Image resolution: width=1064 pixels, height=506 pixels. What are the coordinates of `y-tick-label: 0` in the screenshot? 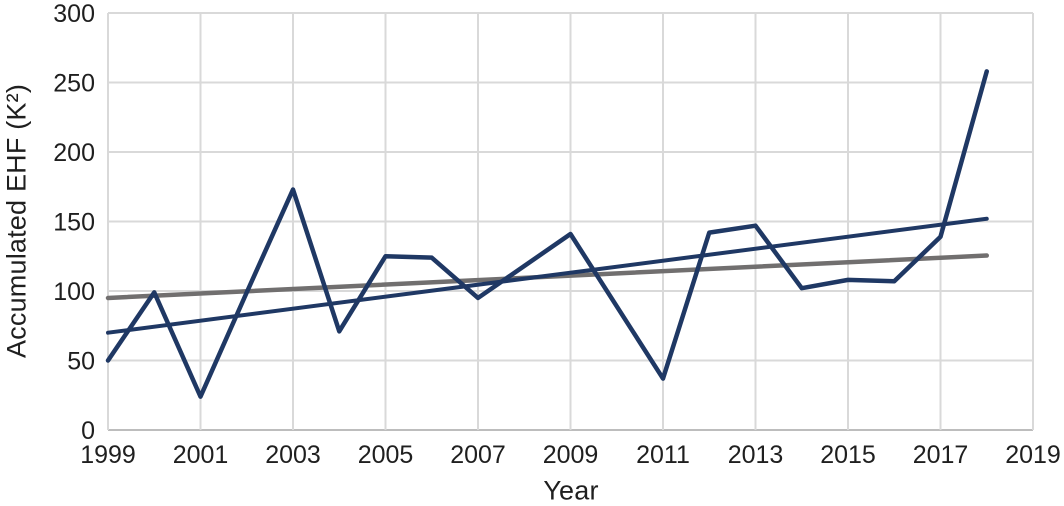 It's located at (88, 431).